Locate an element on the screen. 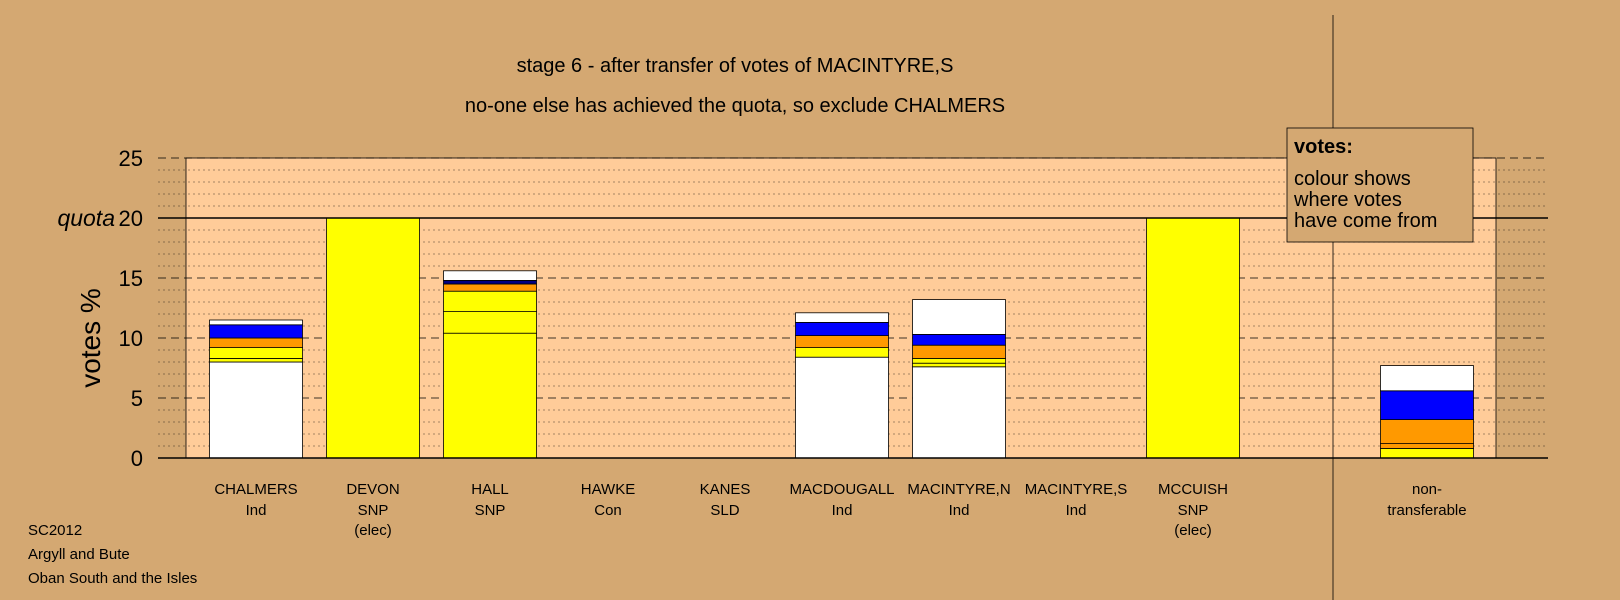  candidate-macintyre-s-name: MACINTYRE,S is located at coordinates (1076, 489).